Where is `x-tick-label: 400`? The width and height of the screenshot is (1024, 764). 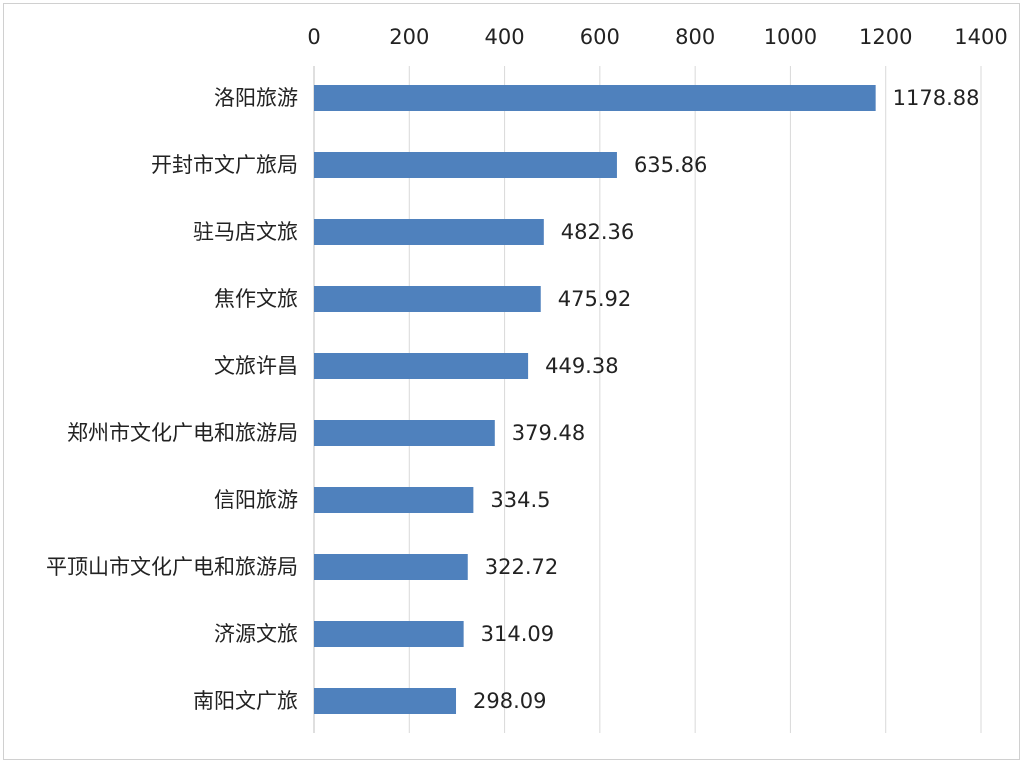 x-tick-label: 400 is located at coordinates (505, 37).